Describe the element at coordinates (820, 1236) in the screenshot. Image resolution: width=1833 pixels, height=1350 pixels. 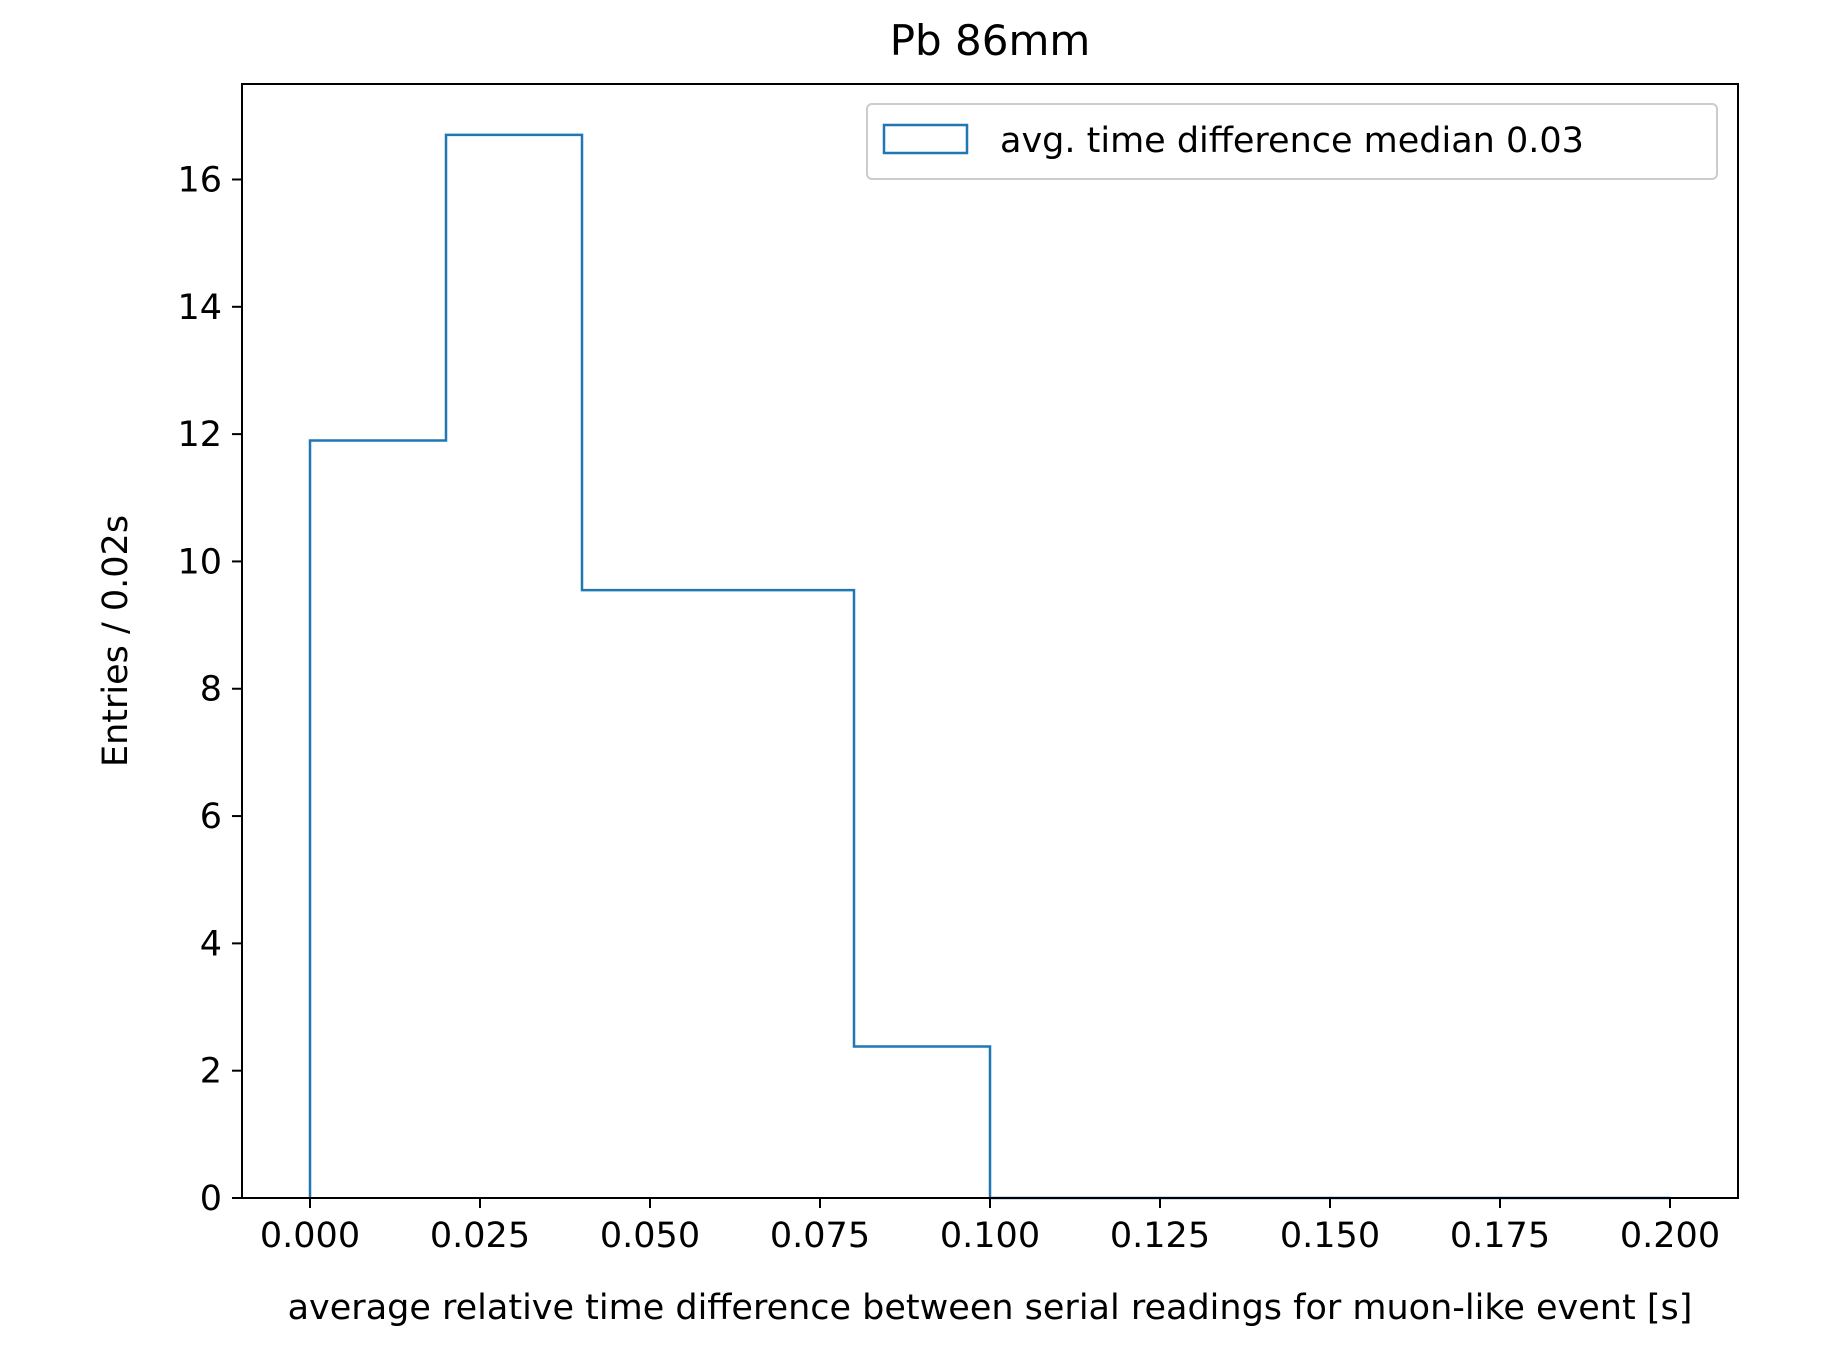
I see `x-tick-label: 0.075` at that location.